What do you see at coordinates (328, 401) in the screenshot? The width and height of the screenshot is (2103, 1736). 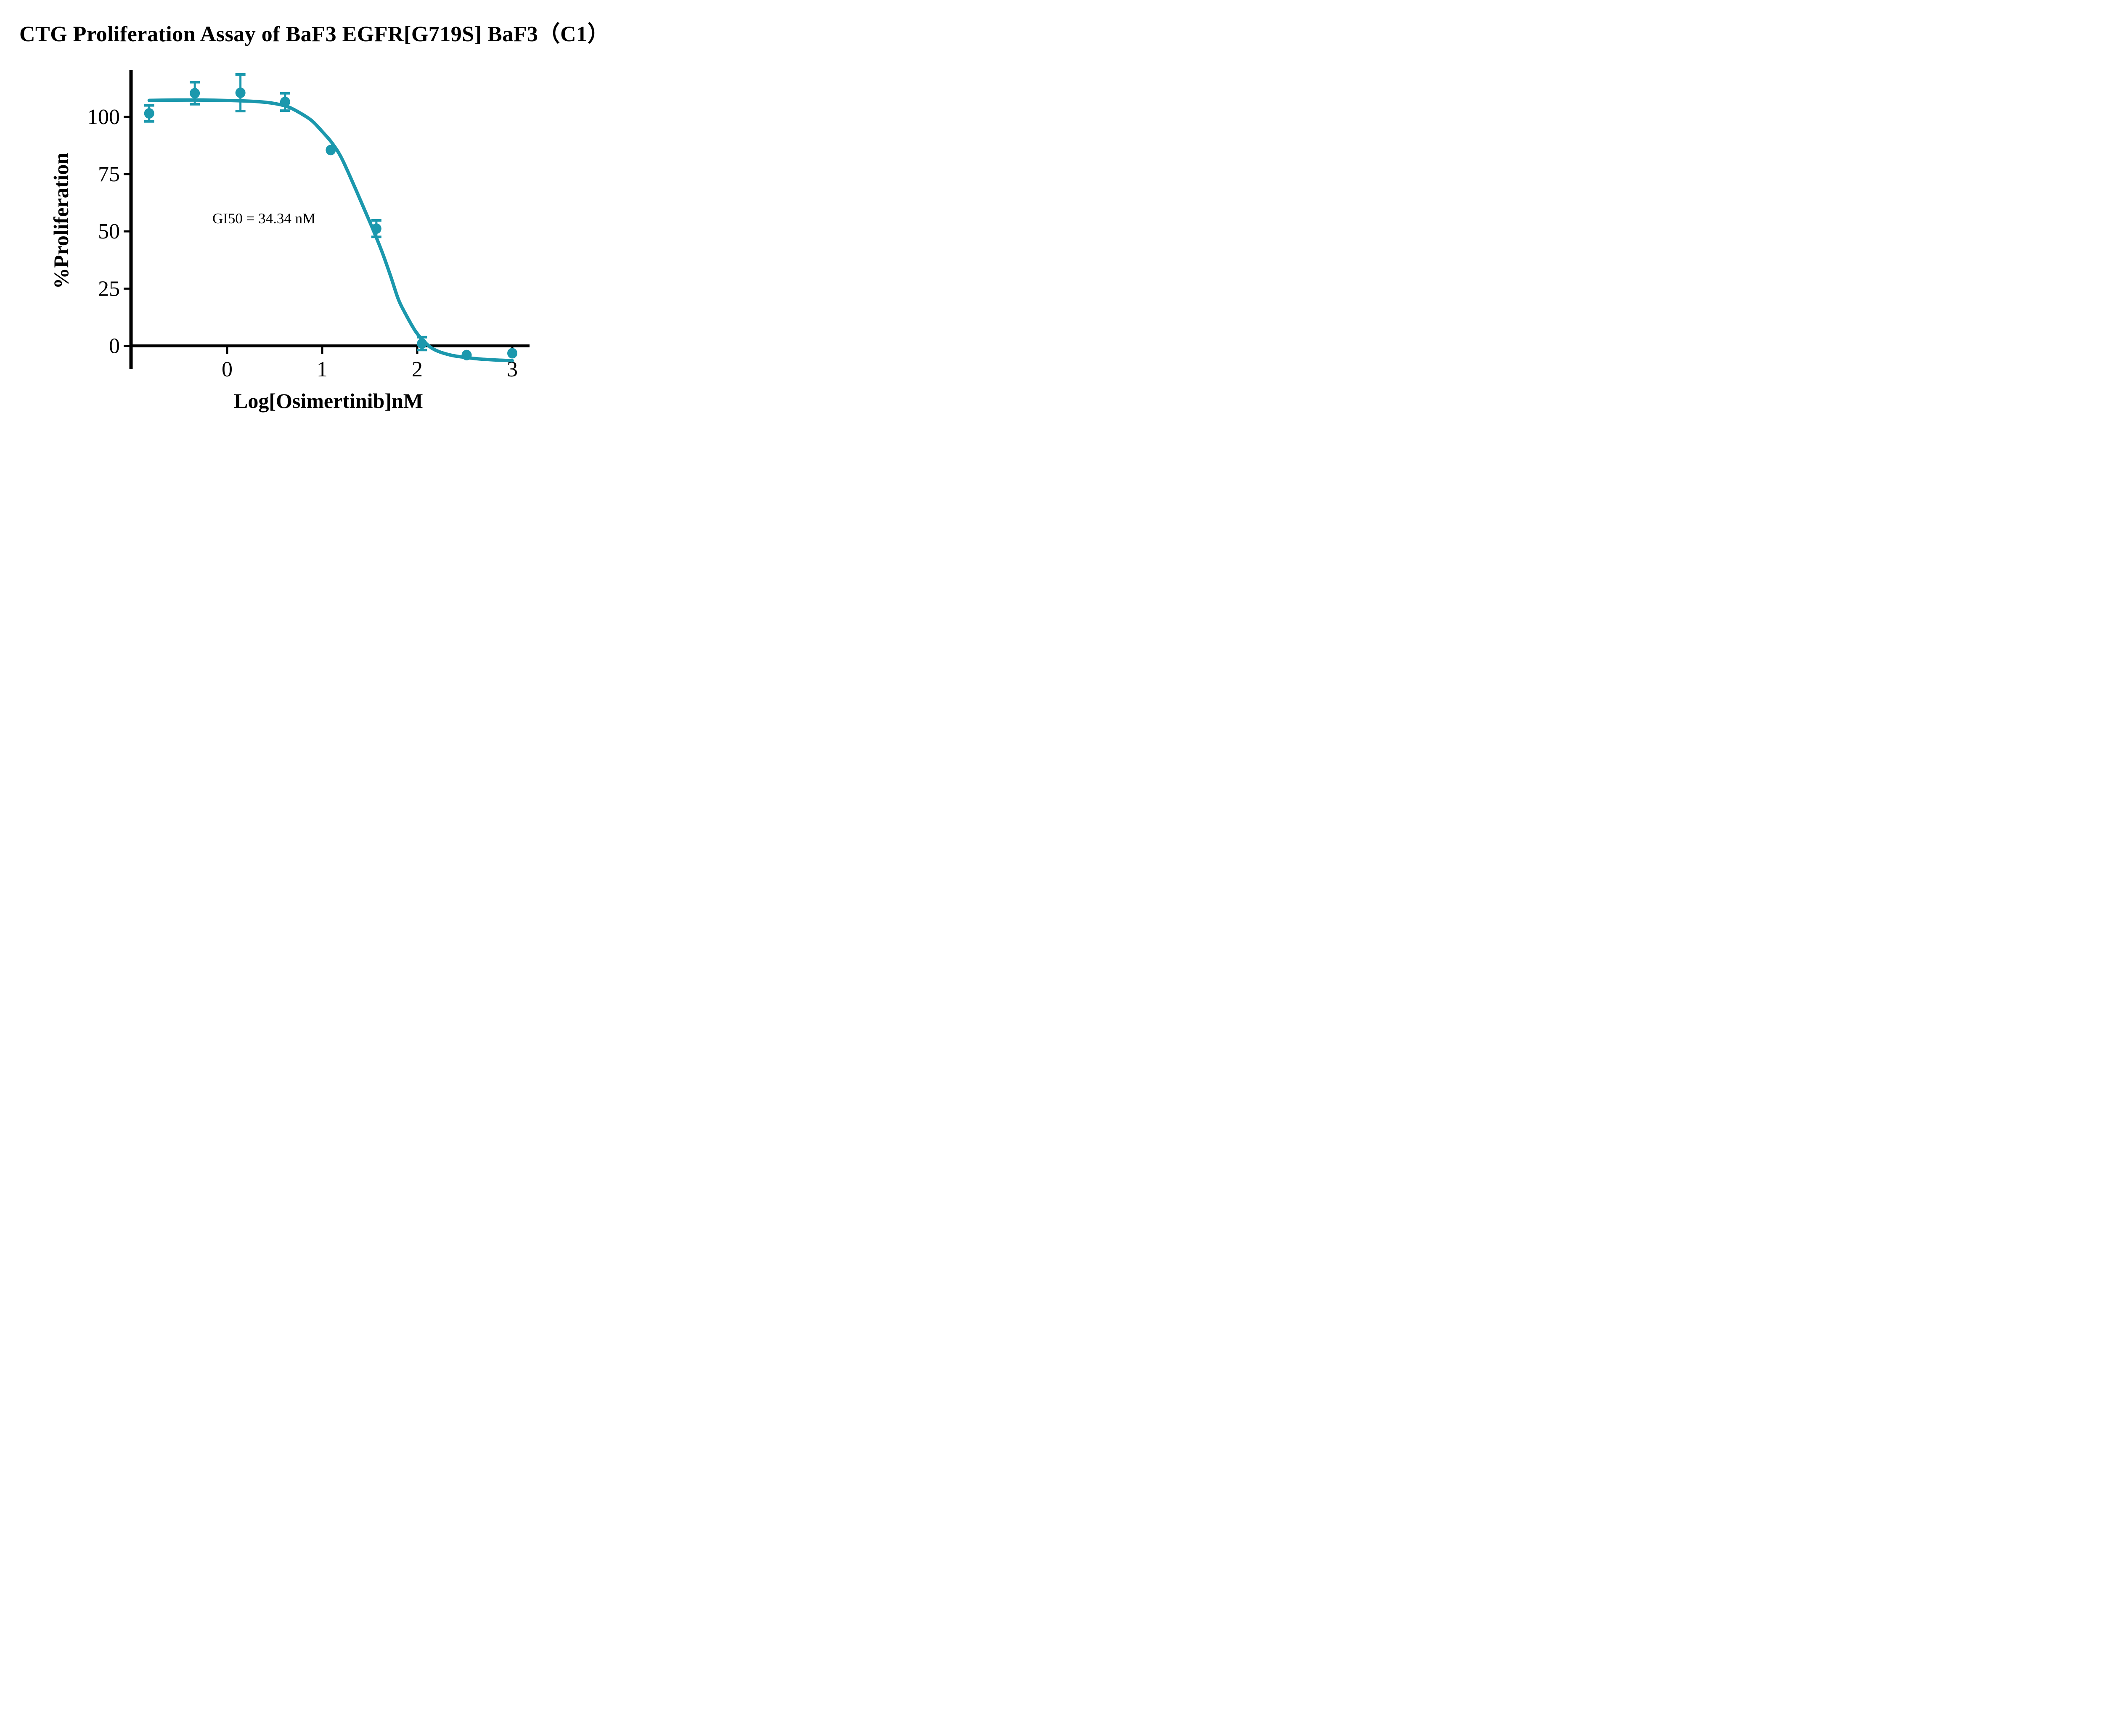 I see `x-axis-title: Log[Osimertinib]nM` at bounding box center [328, 401].